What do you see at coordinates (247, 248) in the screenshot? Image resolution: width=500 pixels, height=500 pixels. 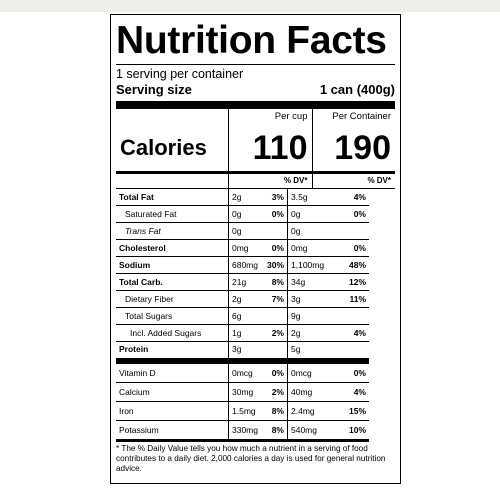 I see `cup-amount: 0mg` at bounding box center [247, 248].